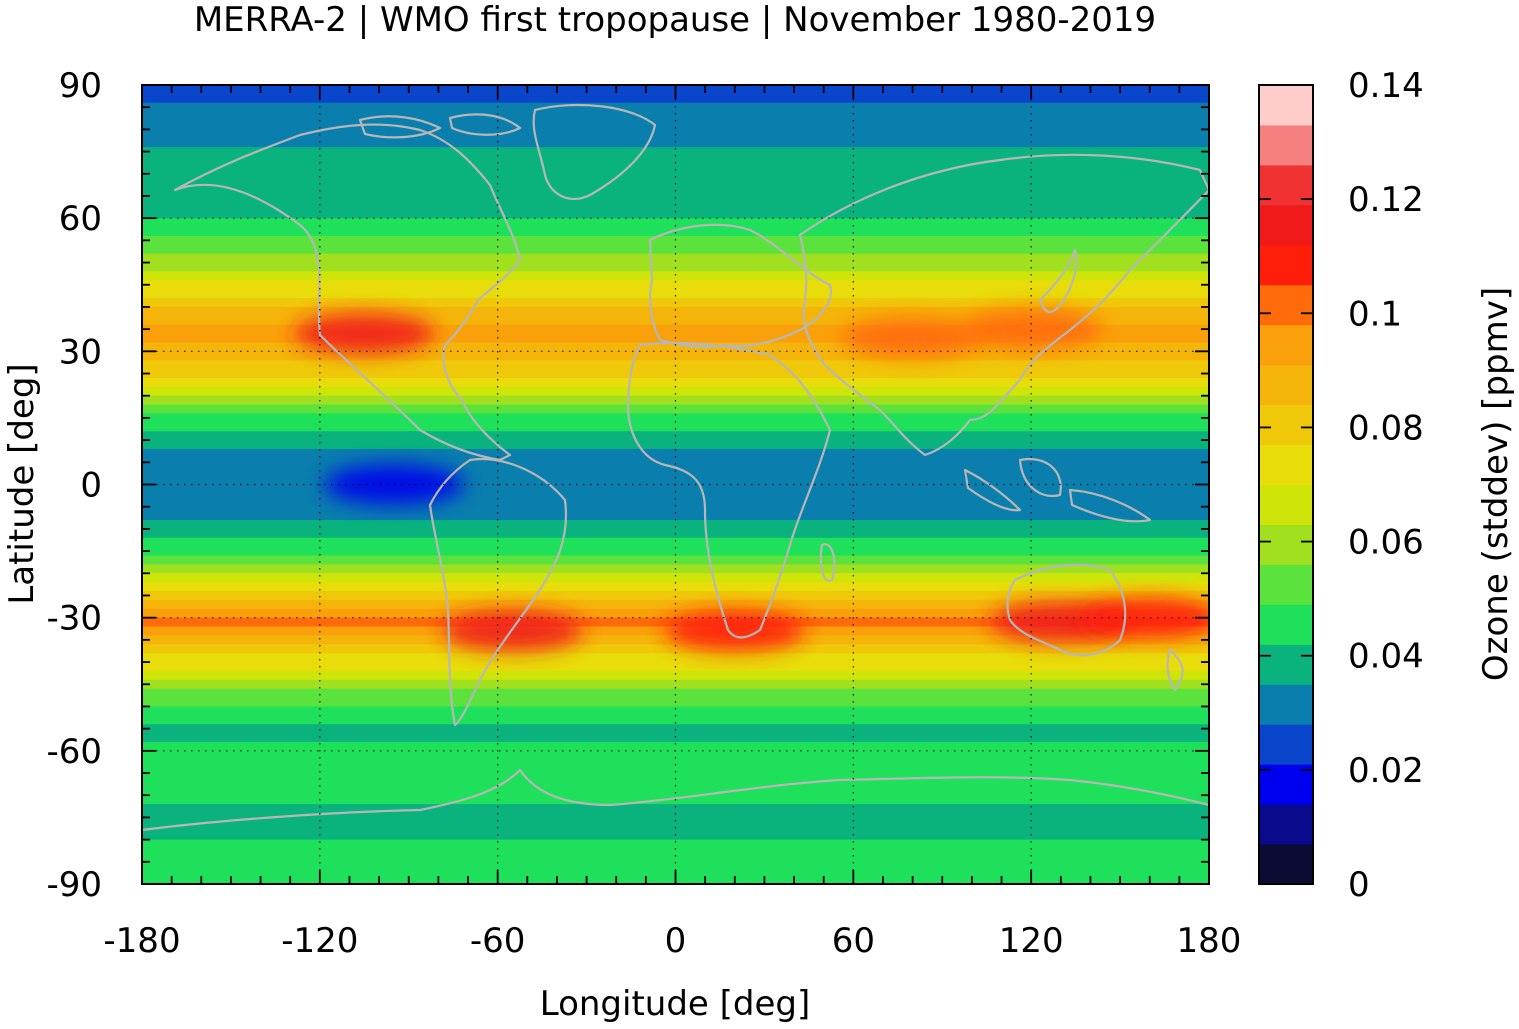  Describe the element at coordinates (393, 484) in the screenshot. I see `hotspot-low` at that location.